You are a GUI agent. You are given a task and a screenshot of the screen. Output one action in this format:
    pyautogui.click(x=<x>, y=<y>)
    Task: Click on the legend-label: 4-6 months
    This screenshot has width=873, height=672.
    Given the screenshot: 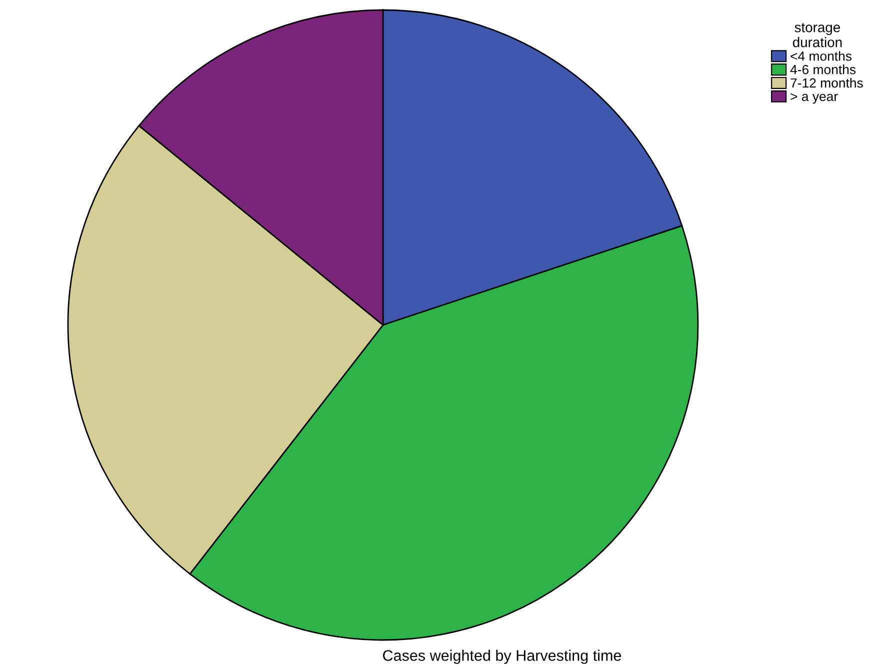 What is the action you would take?
    pyautogui.click(x=823, y=69)
    